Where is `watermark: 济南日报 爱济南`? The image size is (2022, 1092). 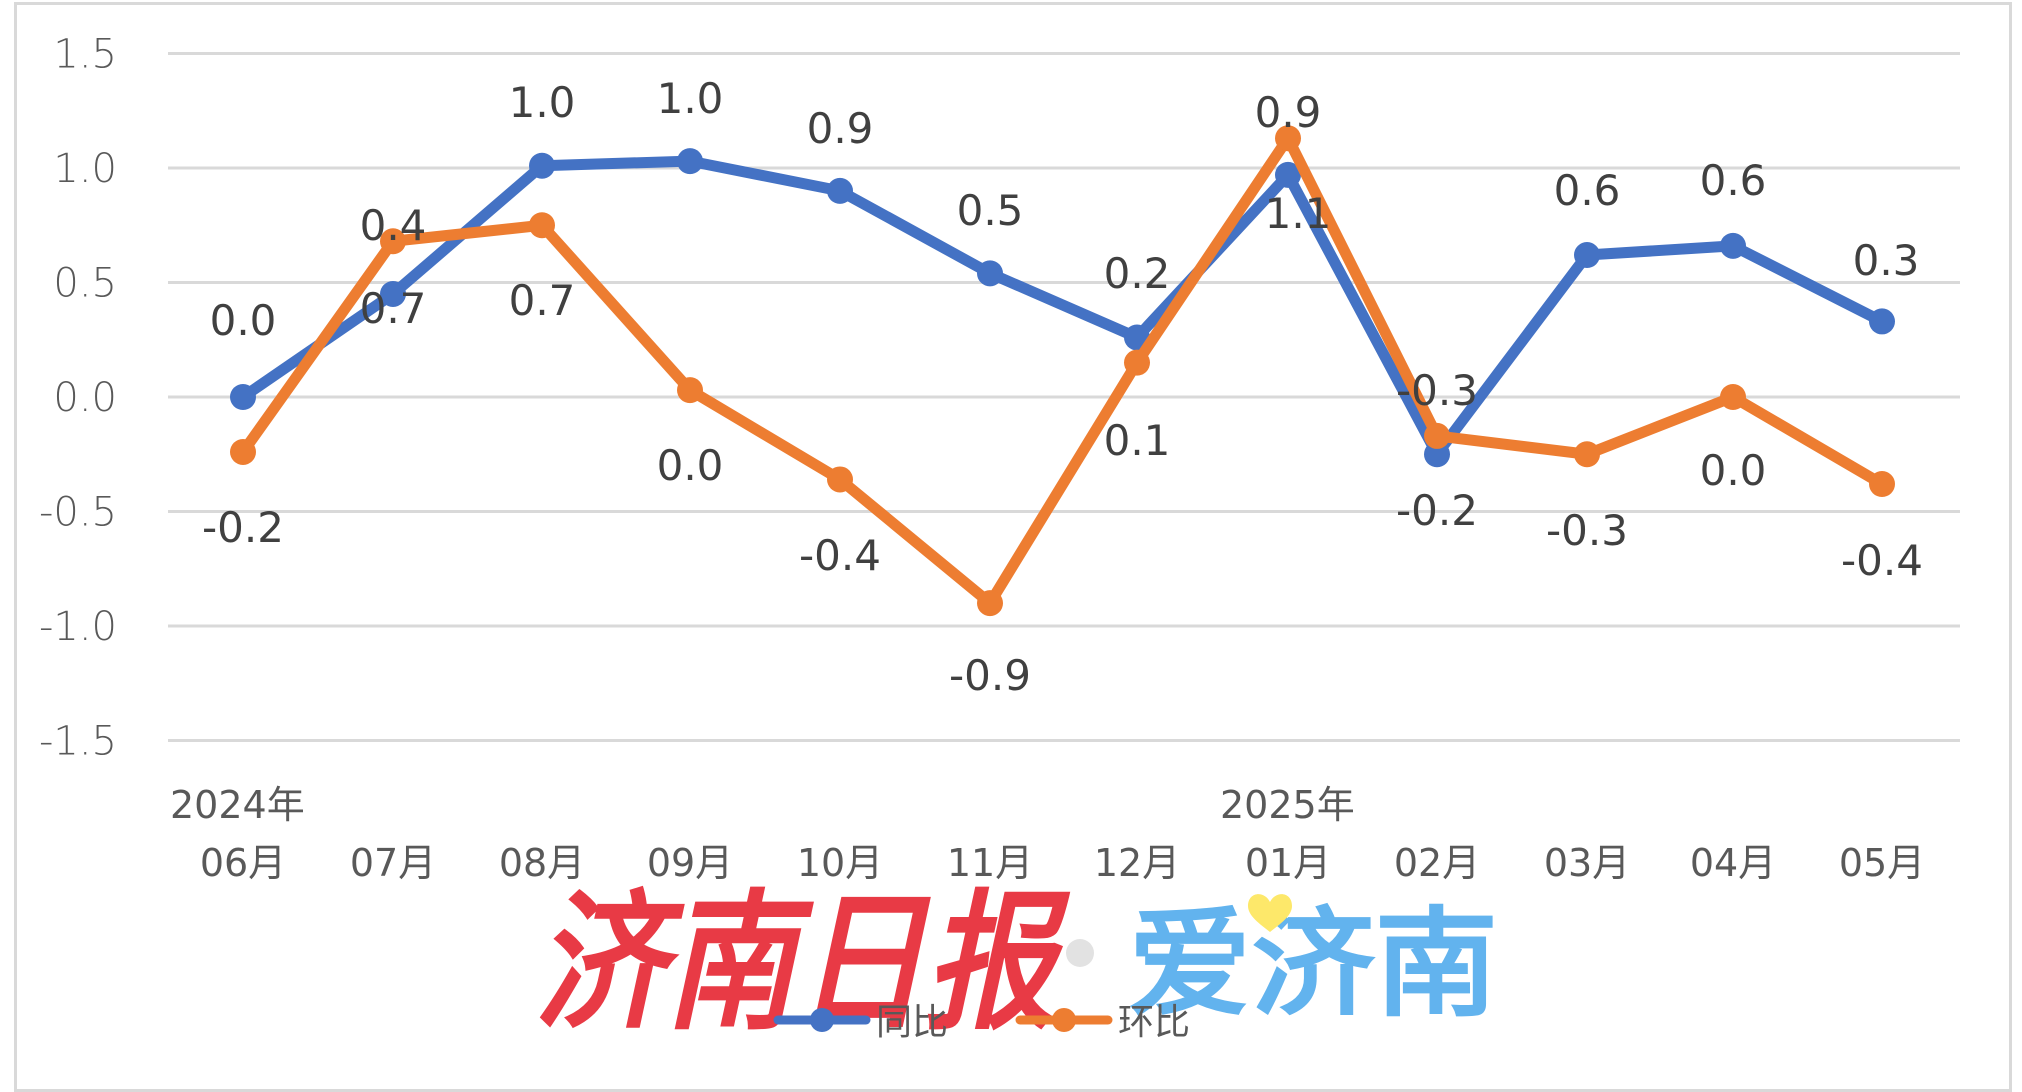
watermark: 济南日报 爱济南 is located at coordinates (1016, 963).